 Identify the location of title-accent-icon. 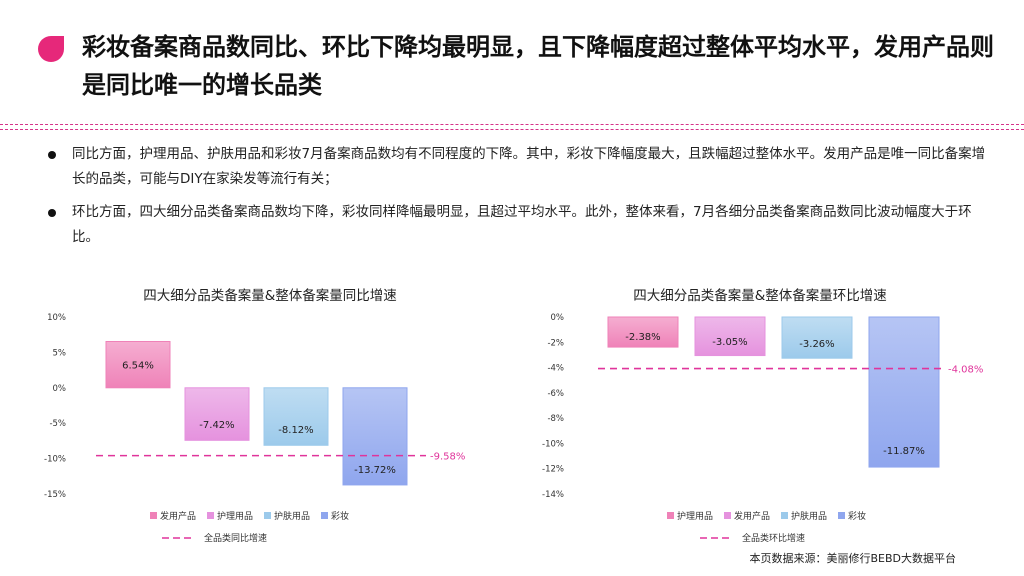
(51, 49).